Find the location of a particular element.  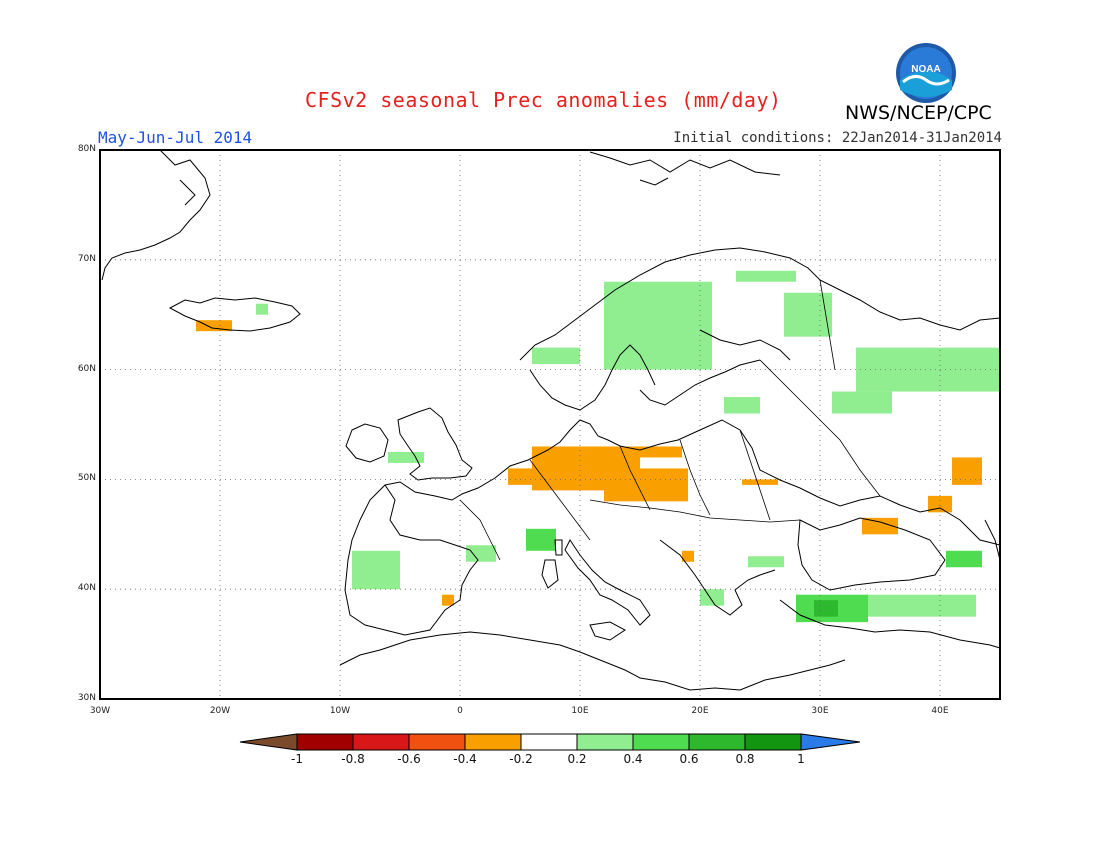

lon-tick-label: 20W is located at coordinates (220, 711).